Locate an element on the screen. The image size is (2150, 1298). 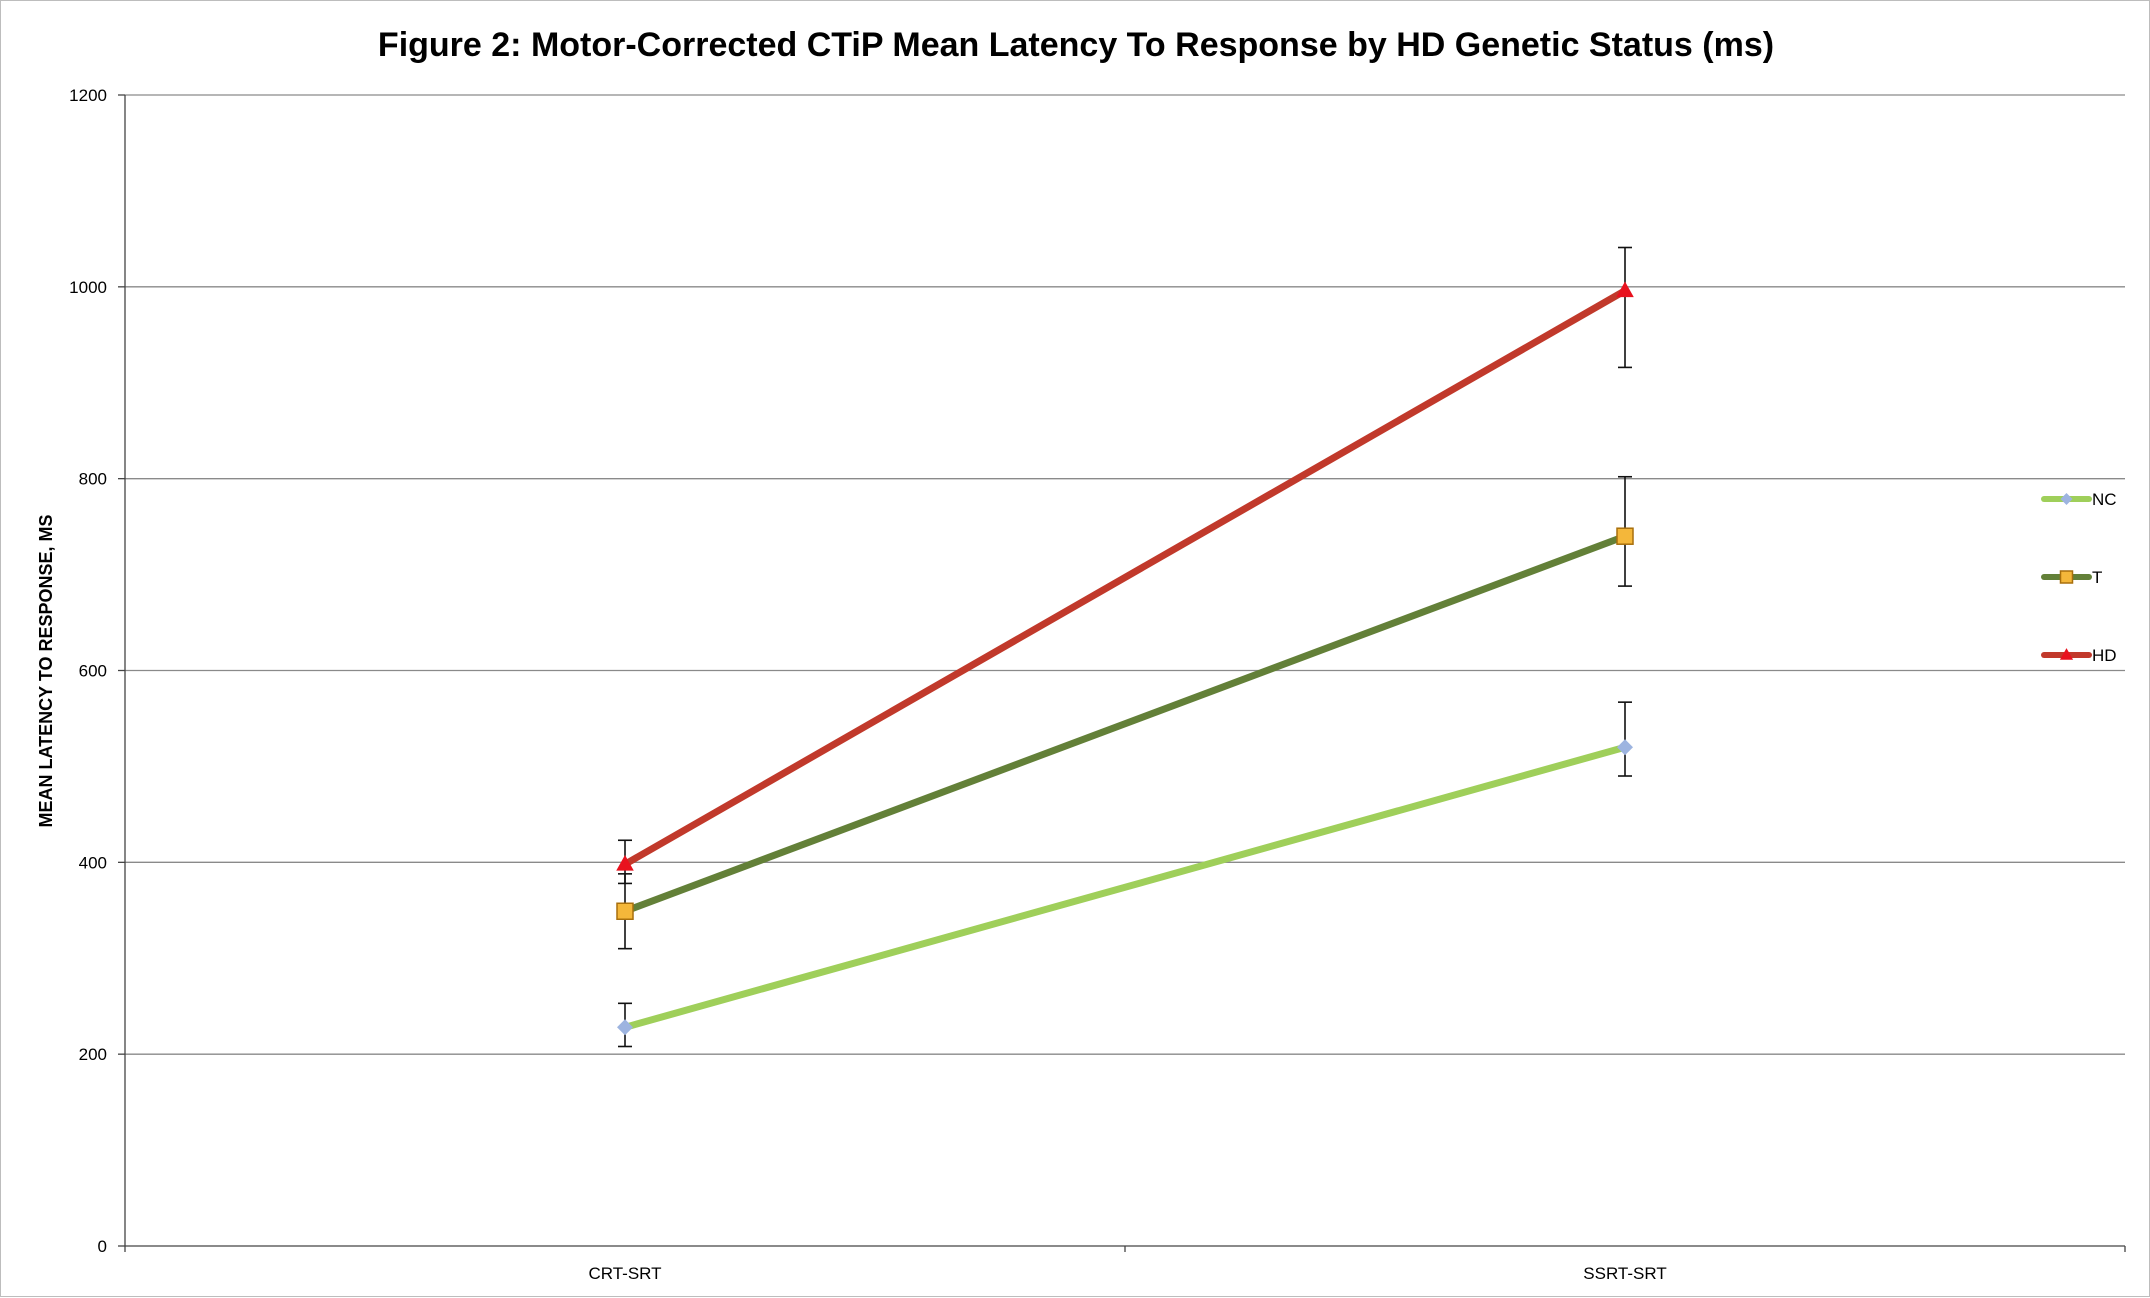
legend-item-nc: NC is located at coordinates (2079, 499).